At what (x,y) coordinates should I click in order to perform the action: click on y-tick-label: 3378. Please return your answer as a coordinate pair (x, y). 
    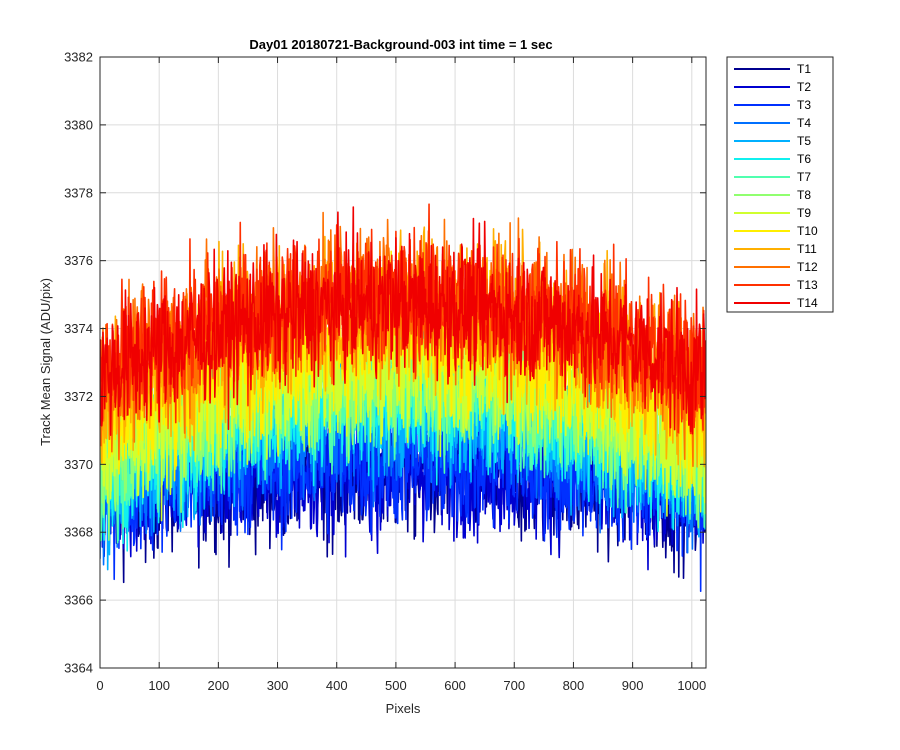
    Looking at the image, I should click on (78, 192).